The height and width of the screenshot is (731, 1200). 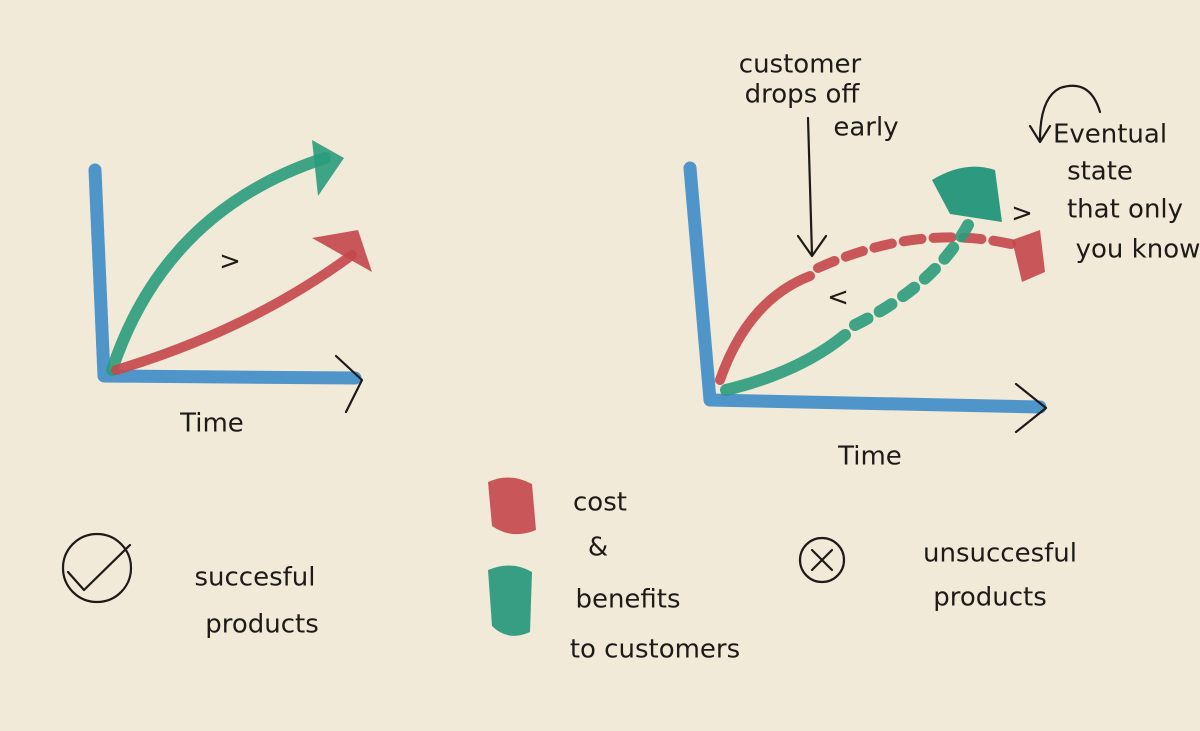 I want to click on check-mark, so click(x=99, y=567).